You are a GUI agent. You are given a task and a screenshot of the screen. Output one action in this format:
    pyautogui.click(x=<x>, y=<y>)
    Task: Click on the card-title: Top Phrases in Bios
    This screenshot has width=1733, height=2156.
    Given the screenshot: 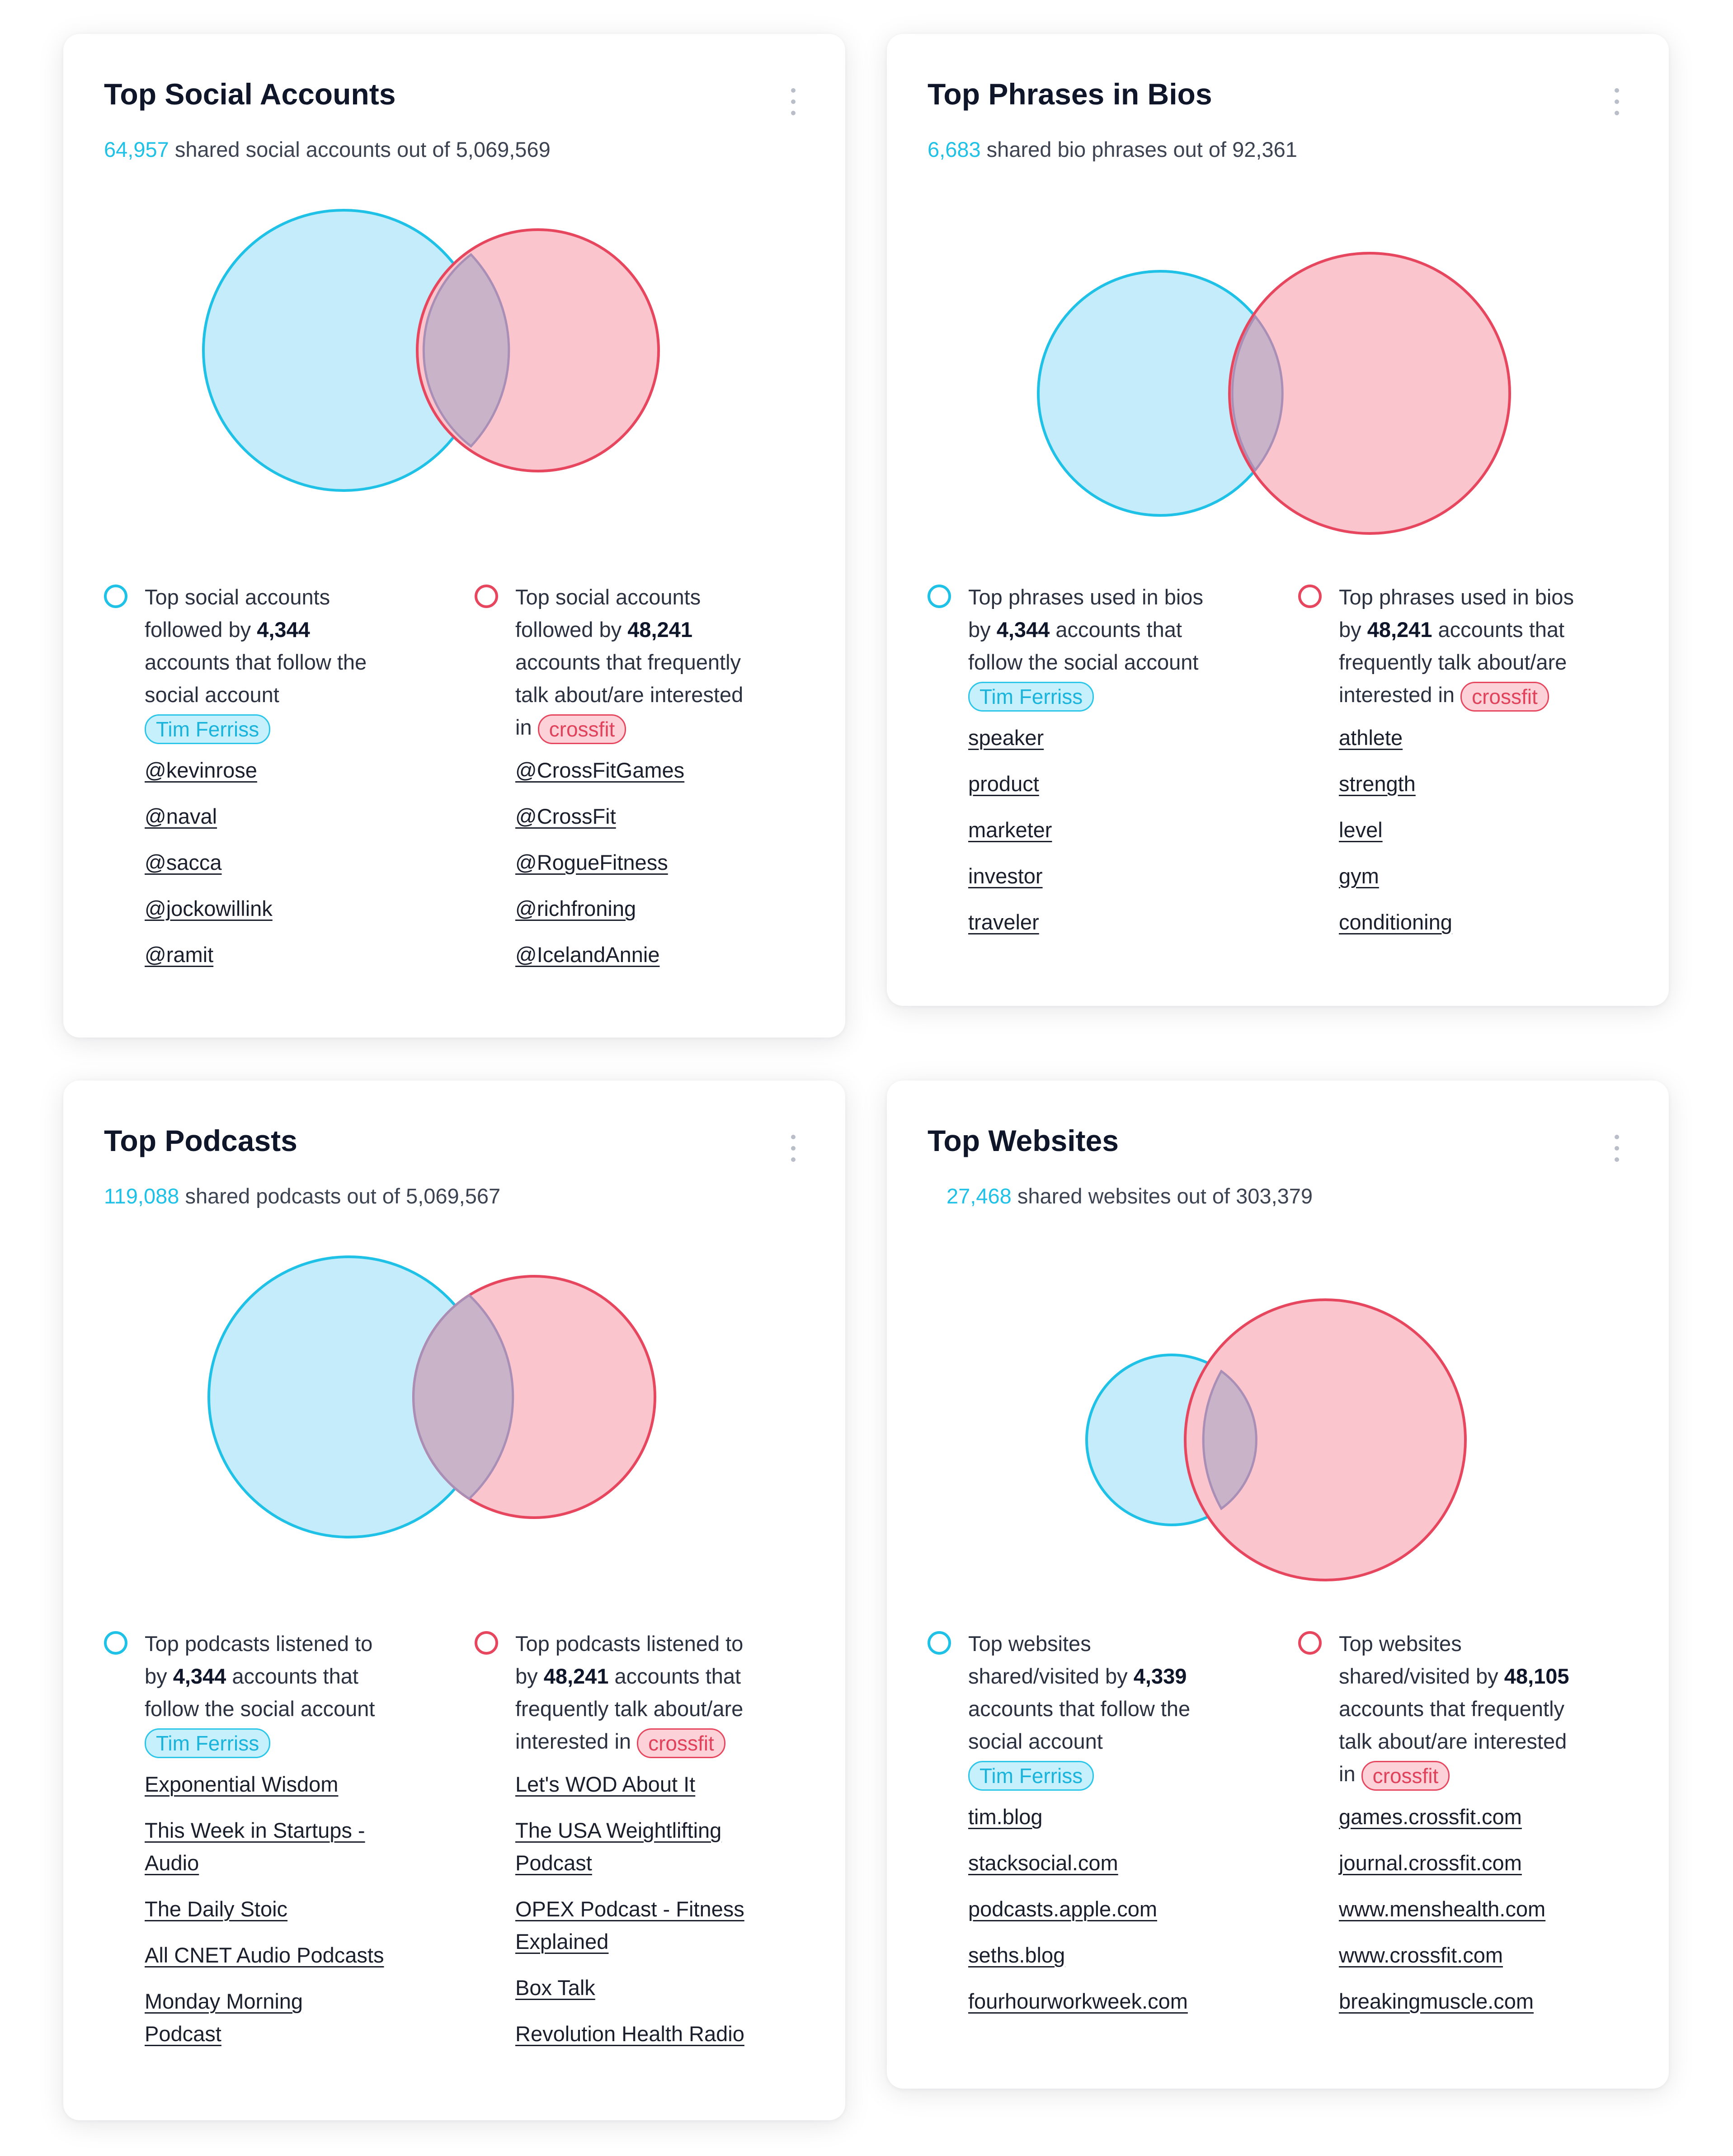 What is the action you would take?
    pyautogui.click(x=1070, y=94)
    